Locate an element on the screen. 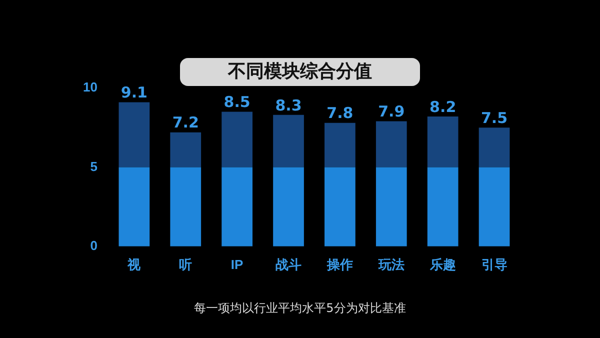 The image size is (600, 338). y-tick-label: 10 is located at coordinates (90, 87).